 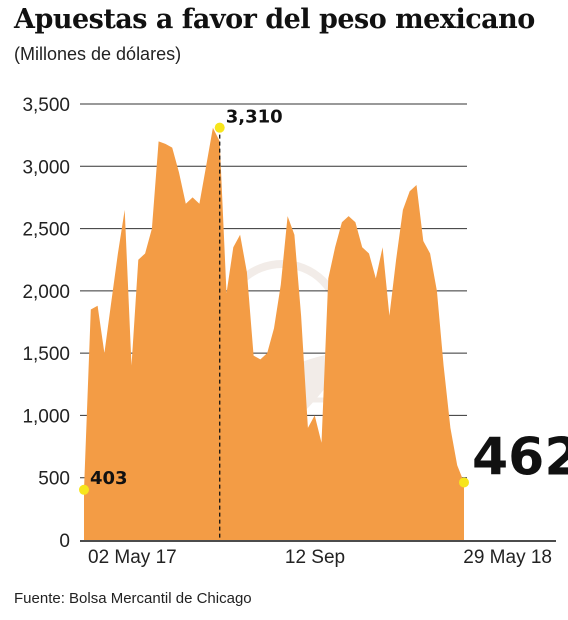 I want to click on y-tick-label: 500, so click(x=54, y=479).